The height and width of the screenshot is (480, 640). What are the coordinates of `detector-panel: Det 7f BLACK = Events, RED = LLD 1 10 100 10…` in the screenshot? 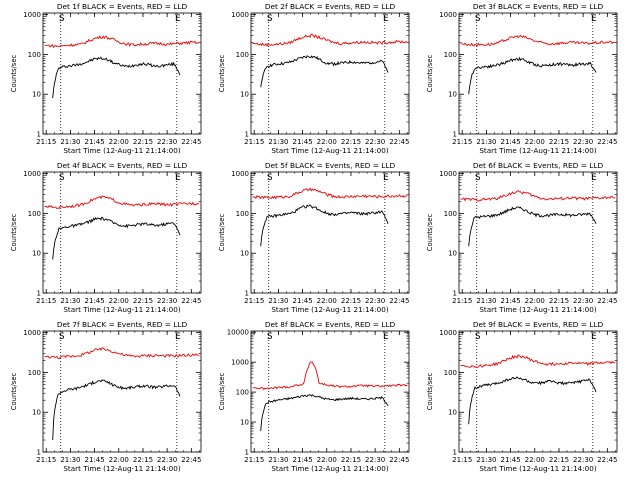 It's located at (105, 396).